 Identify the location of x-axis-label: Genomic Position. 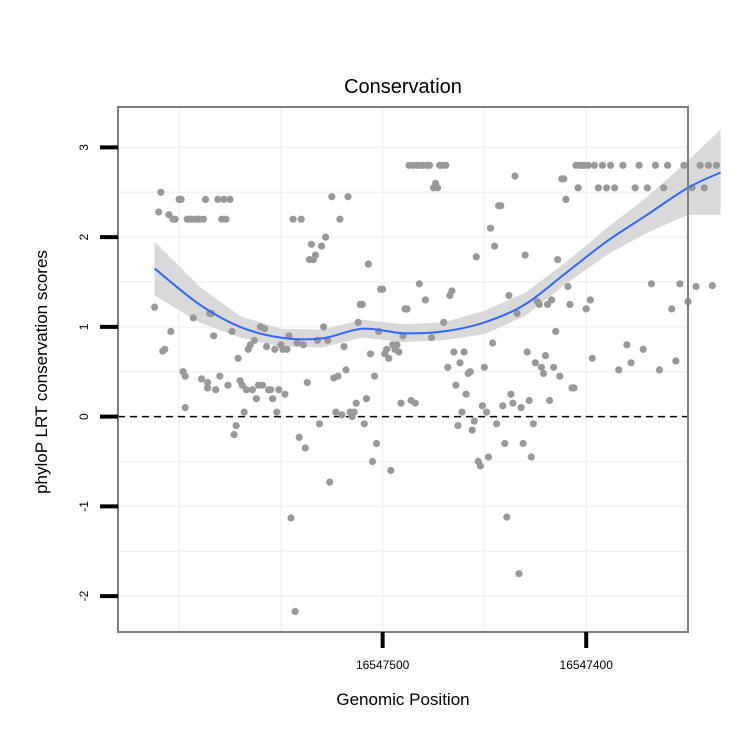
(402, 699).